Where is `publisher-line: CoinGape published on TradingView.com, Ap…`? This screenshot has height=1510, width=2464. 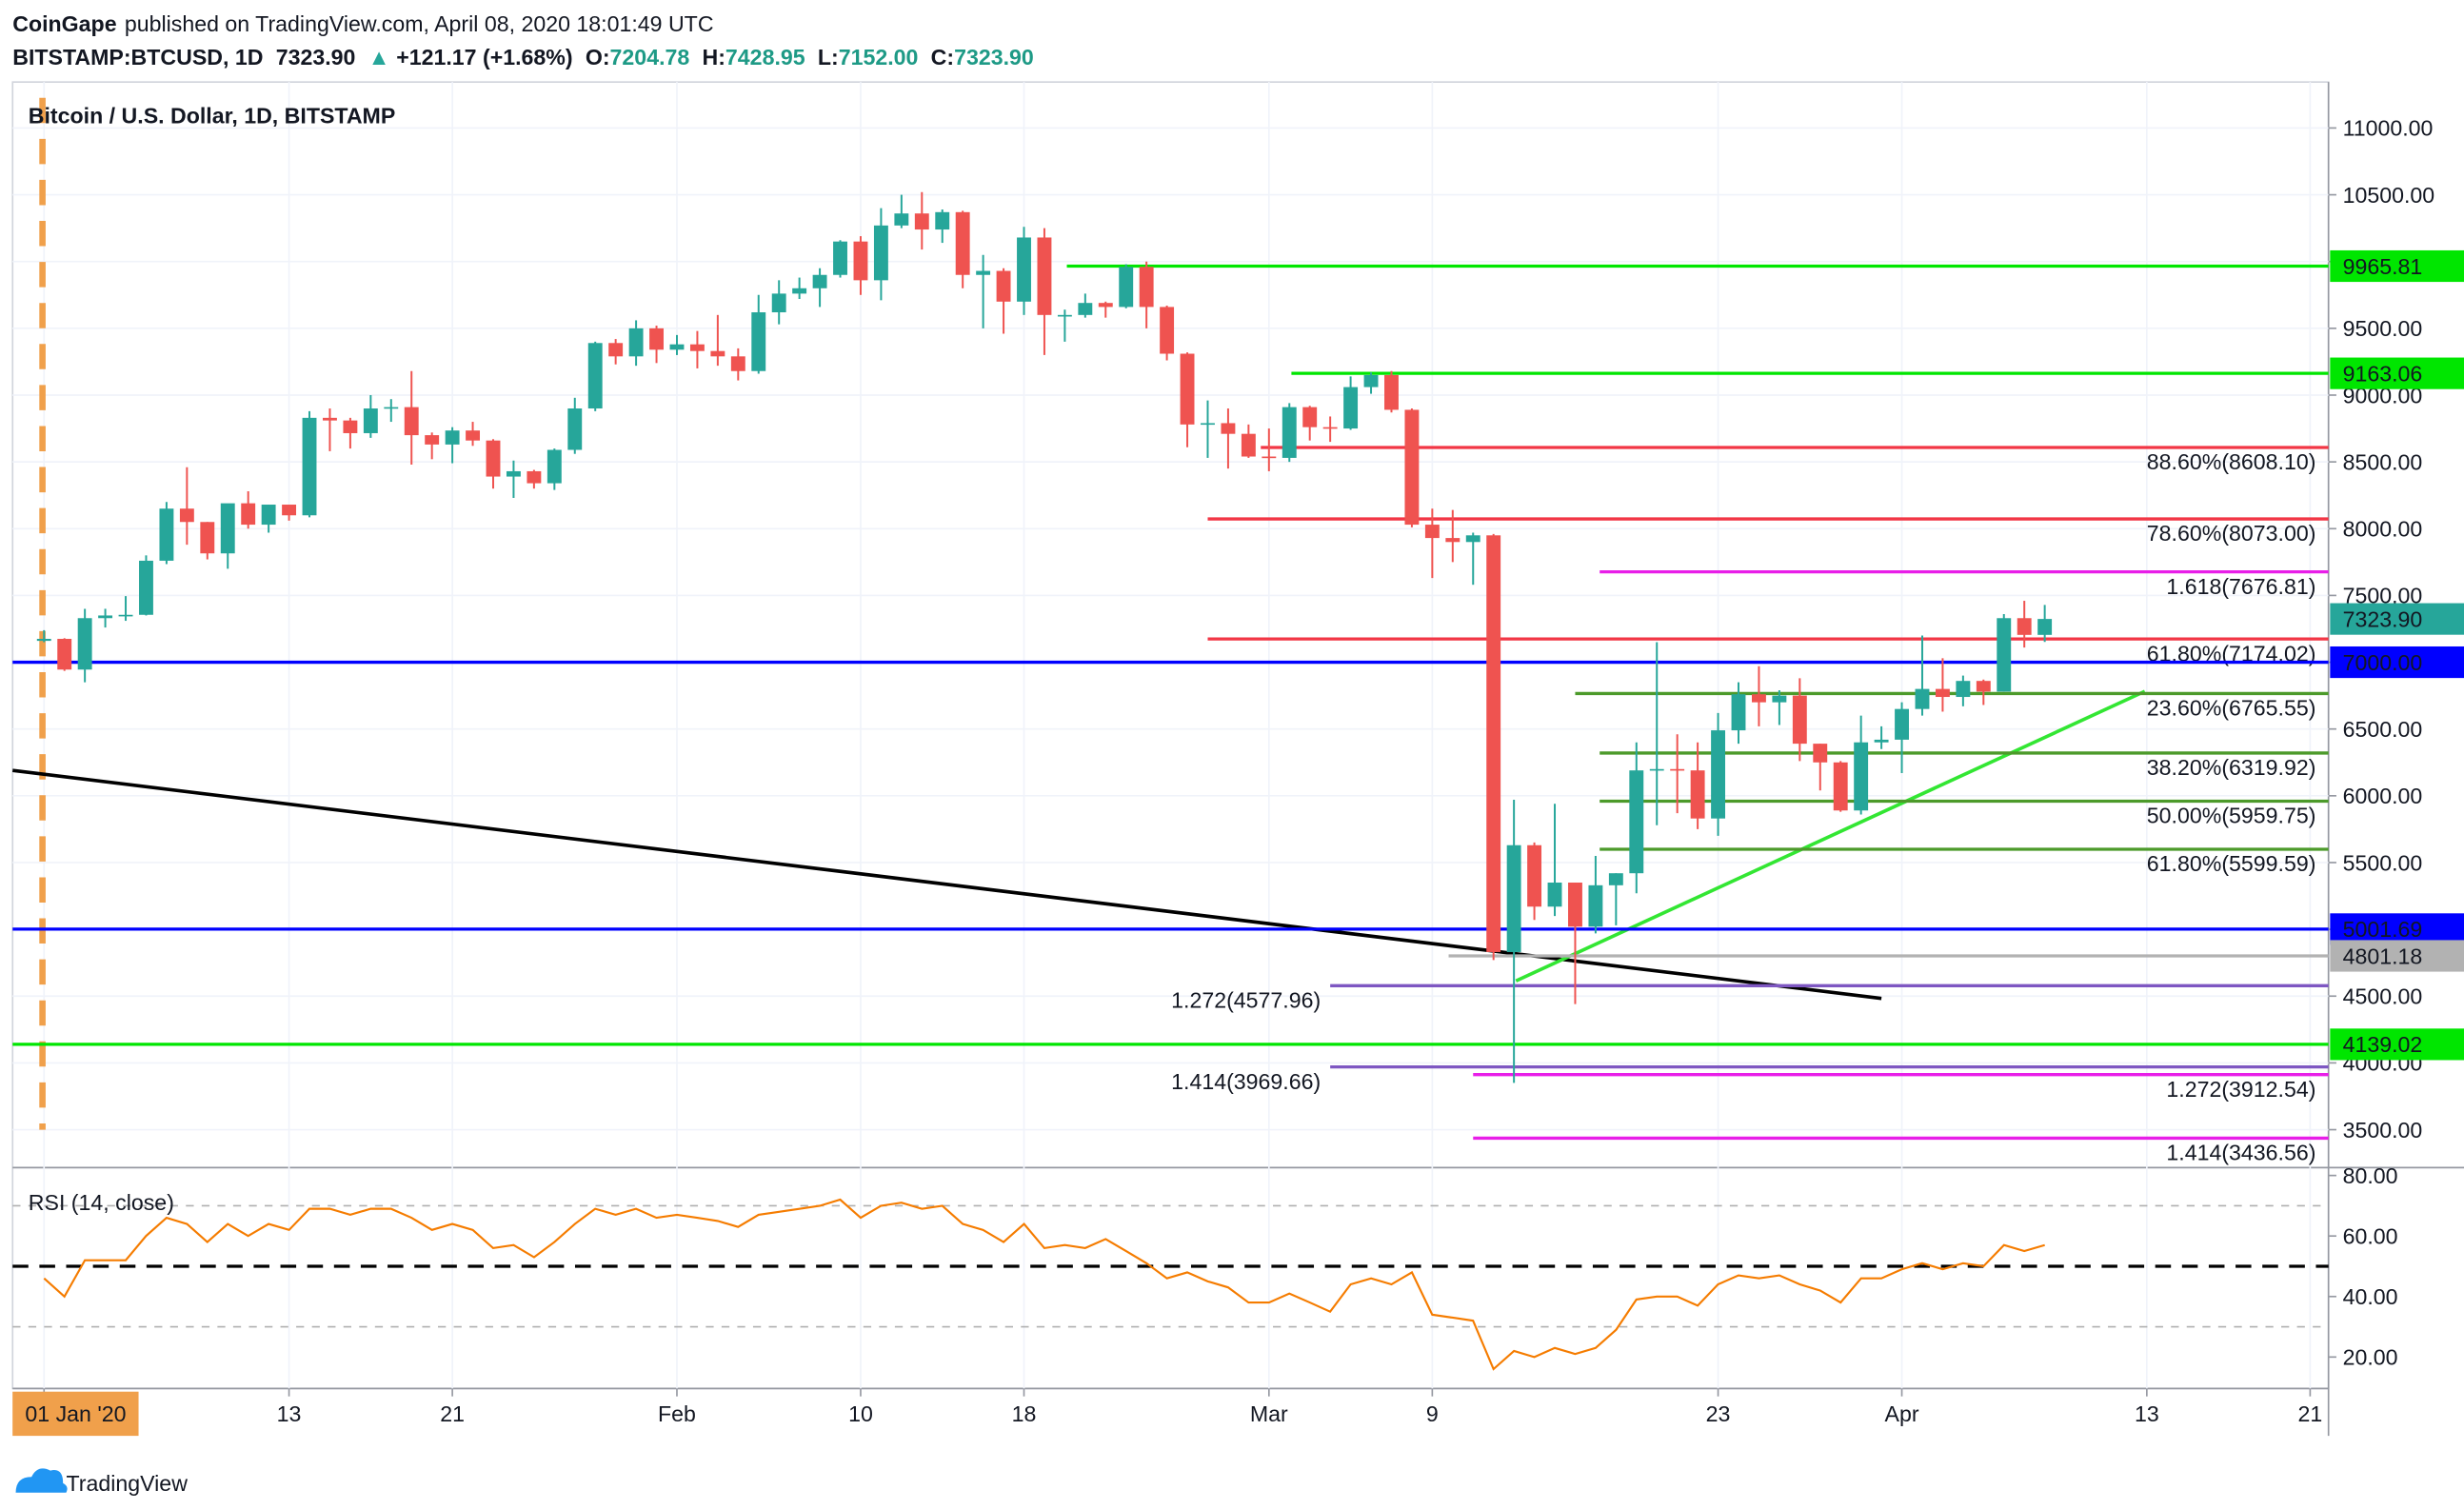 publisher-line: CoinGape published on TradingView.com, Ap… is located at coordinates (362, 23).